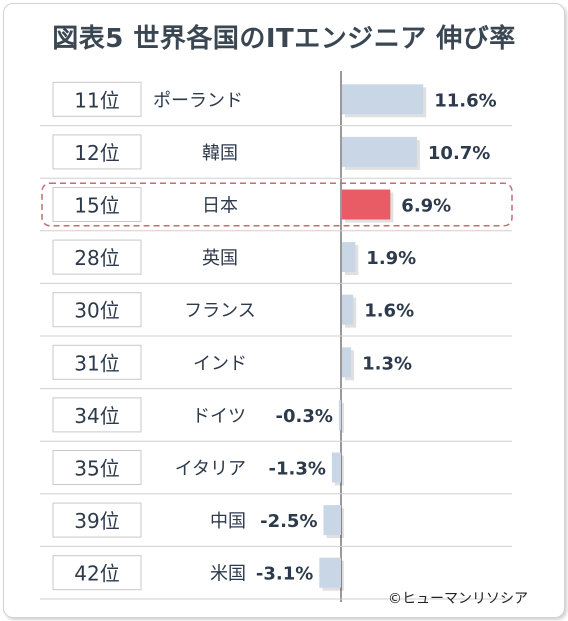  I want to click on value-label: 1.6%, so click(389, 311).